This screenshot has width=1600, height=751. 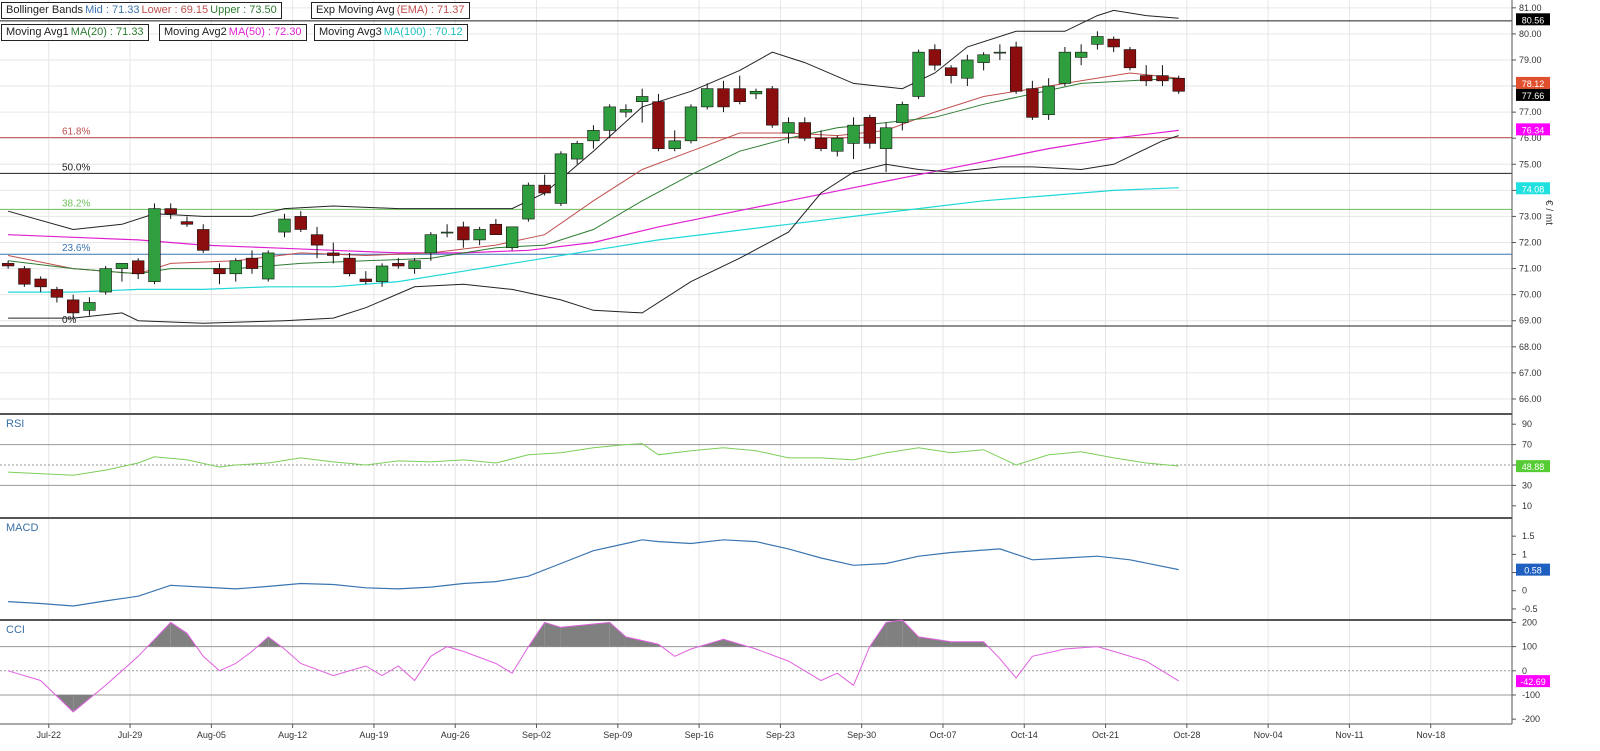 What do you see at coordinates (243, 10) in the screenshot?
I see `legend-bollinger-upper: Upper : 73.50` at bounding box center [243, 10].